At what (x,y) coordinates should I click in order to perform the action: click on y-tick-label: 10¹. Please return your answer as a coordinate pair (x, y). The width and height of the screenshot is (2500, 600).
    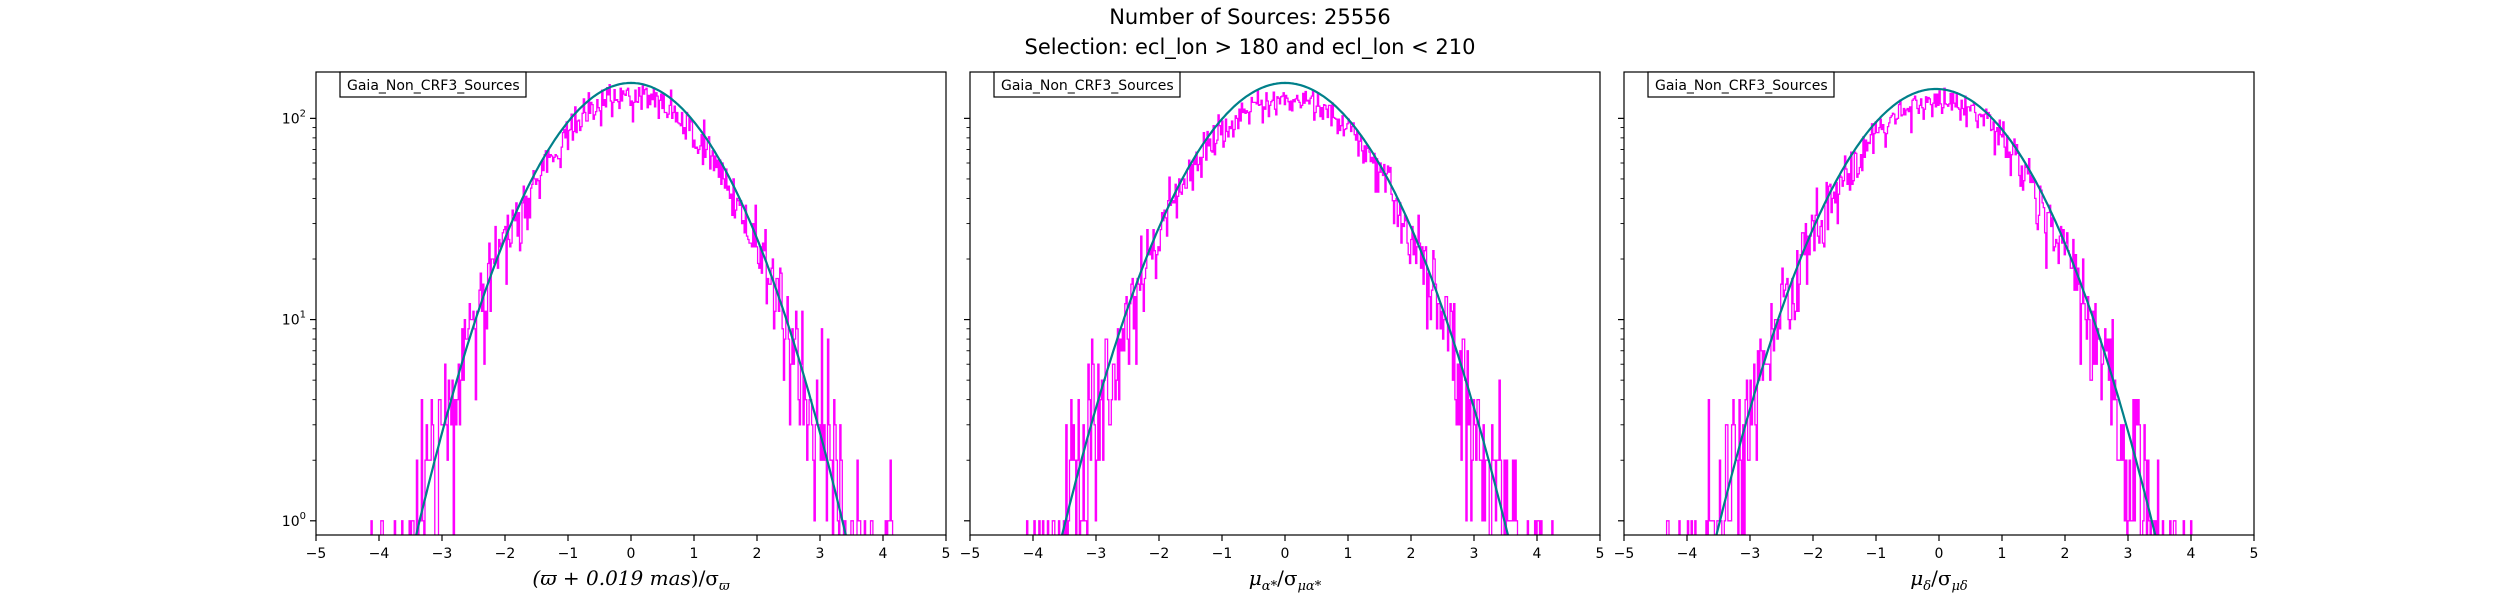
    Looking at the image, I should click on (294, 319).